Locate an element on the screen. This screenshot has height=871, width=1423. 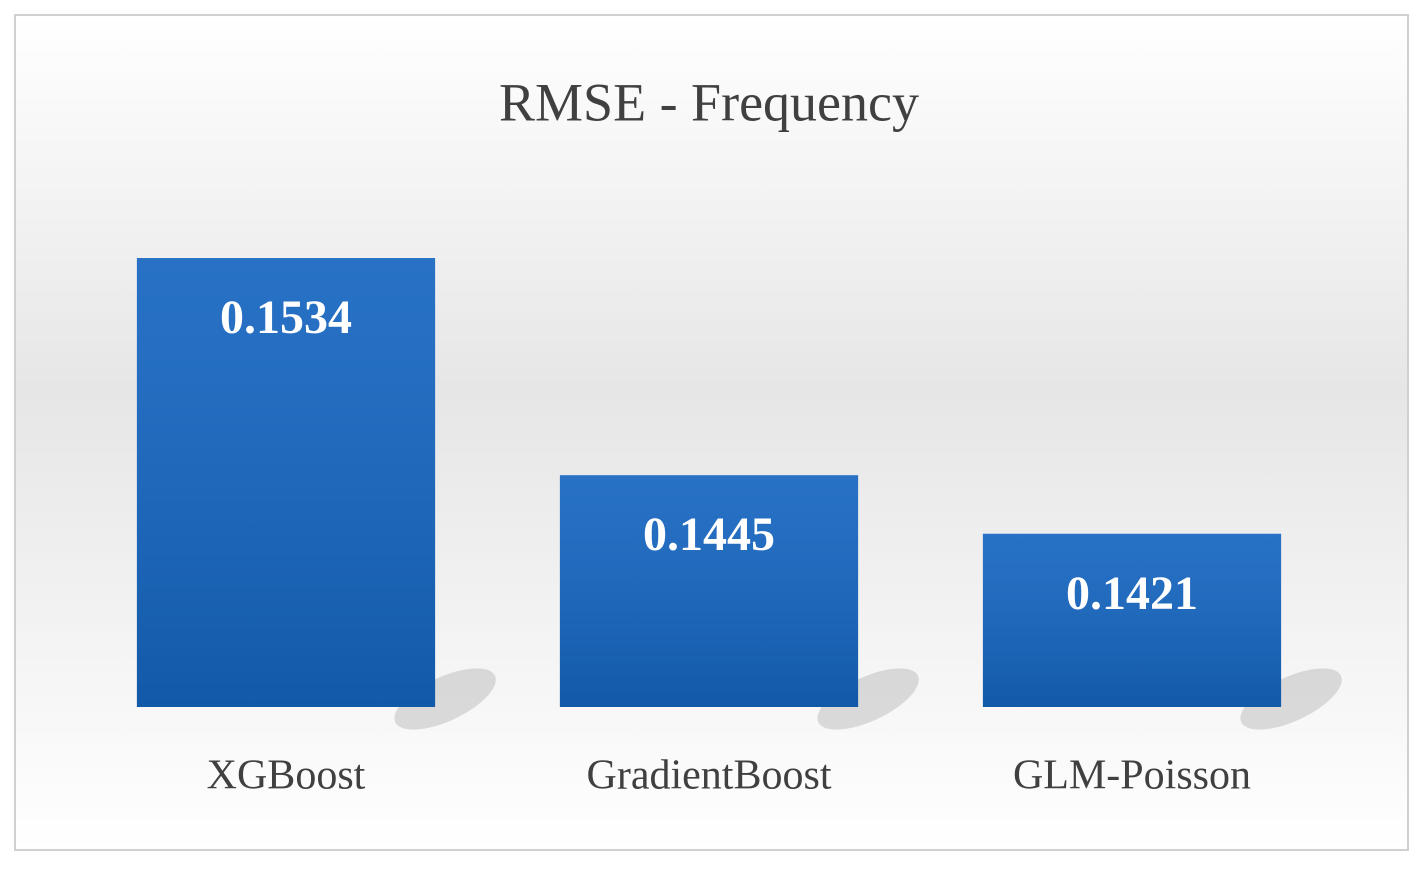
x-tick-label: XGBoost is located at coordinates (286, 776).